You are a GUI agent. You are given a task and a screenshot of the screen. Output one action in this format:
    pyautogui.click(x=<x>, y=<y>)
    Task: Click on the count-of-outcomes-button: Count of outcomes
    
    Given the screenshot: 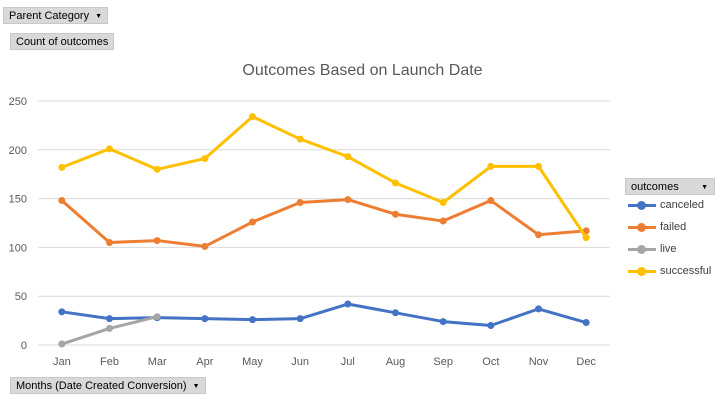 What is the action you would take?
    pyautogui.click(x=62, y=41)
    